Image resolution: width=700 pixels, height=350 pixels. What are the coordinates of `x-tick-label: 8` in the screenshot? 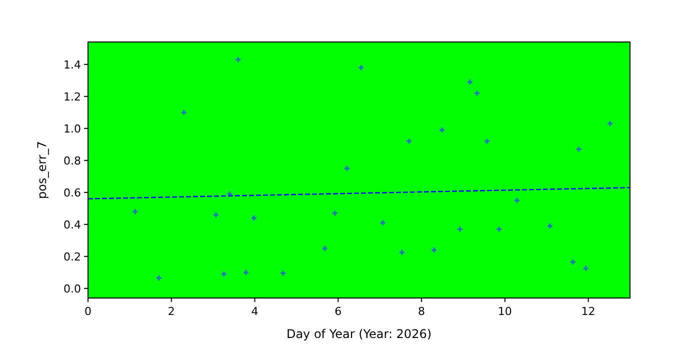 It's located at (422, 311).